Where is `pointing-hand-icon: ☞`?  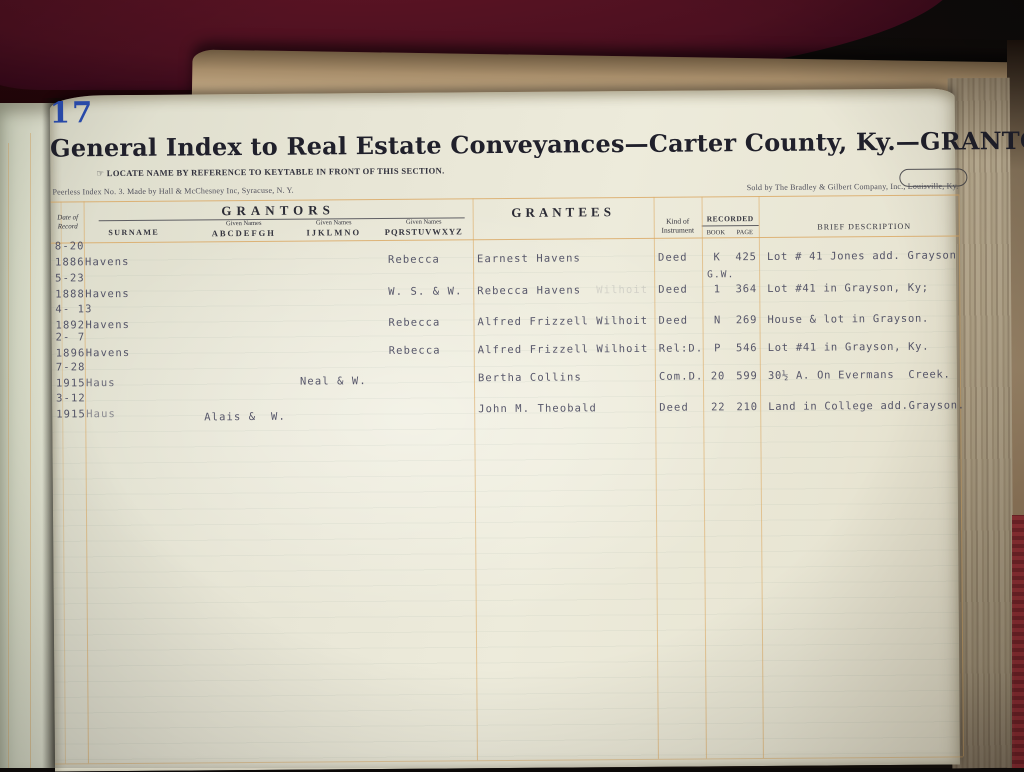
pointing-hand-icon: ☞ is located at coordinates (100, 174).